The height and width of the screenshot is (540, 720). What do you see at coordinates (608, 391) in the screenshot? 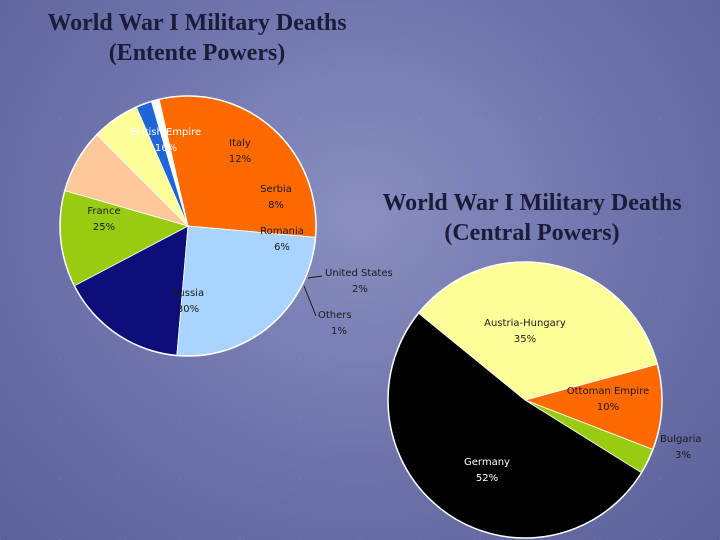
I see `central-label-ottoman-empire: Ottoman Empire` at bounding box center [608, 391].